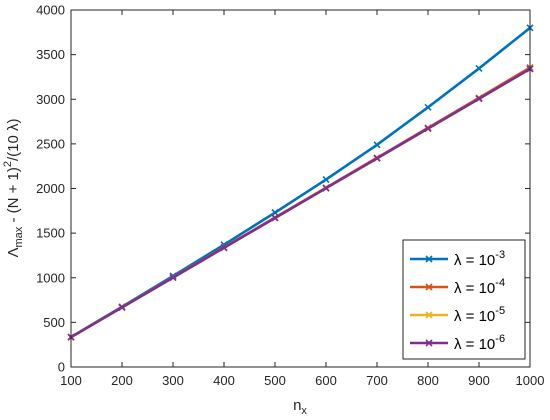 The width and height of the screenshot is (550, 420). Describe the element at coordinates (275, 380) in the screenshot. I see `x-tick-label: 500` at that location.